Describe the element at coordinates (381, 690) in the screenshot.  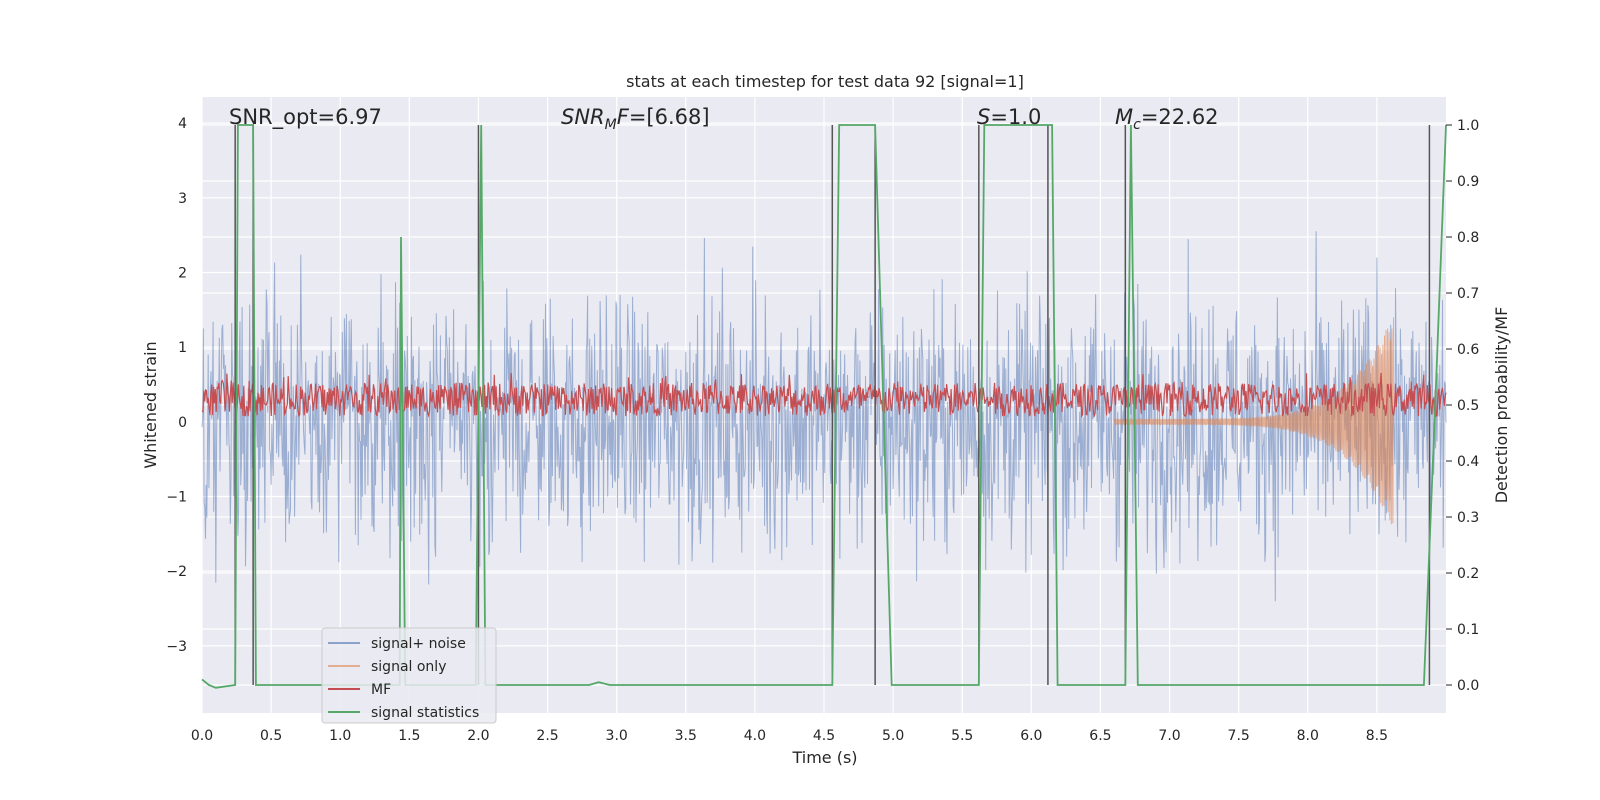
I see `legend-label: MF` at that location.